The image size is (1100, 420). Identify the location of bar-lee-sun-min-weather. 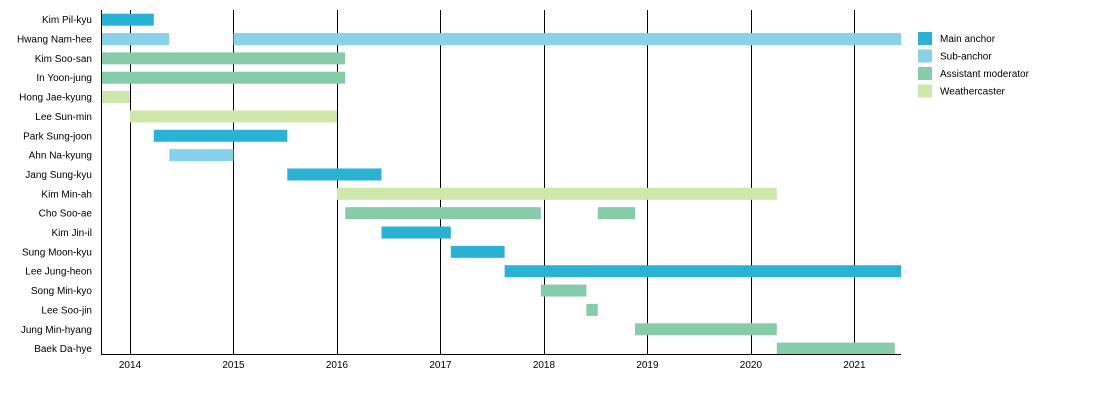
(233, 116).